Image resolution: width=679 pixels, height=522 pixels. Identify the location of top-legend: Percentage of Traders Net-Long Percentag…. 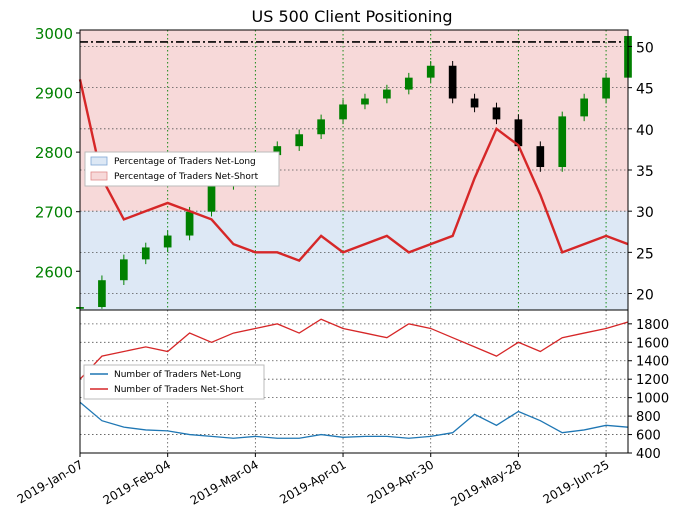
(182, 169).